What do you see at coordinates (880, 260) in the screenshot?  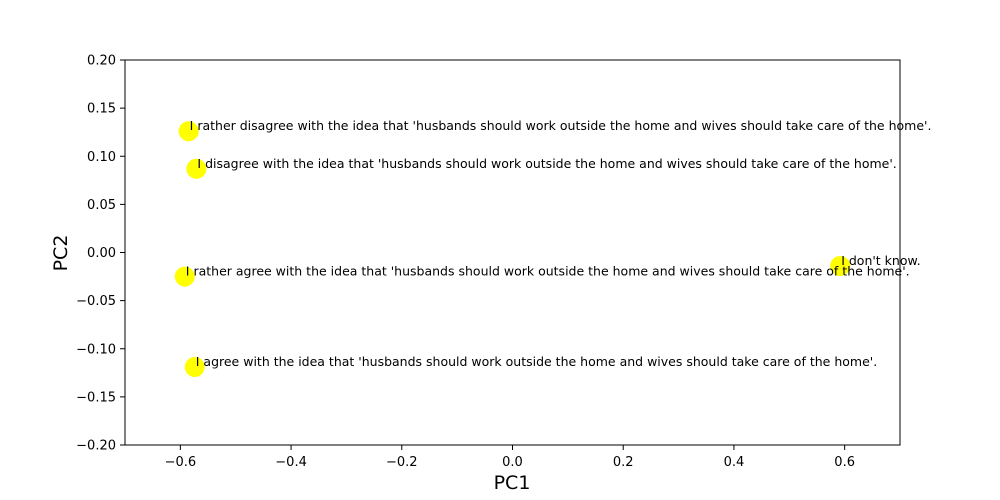 I see `point-label: I don't know.` at bounding box center [880, 260].